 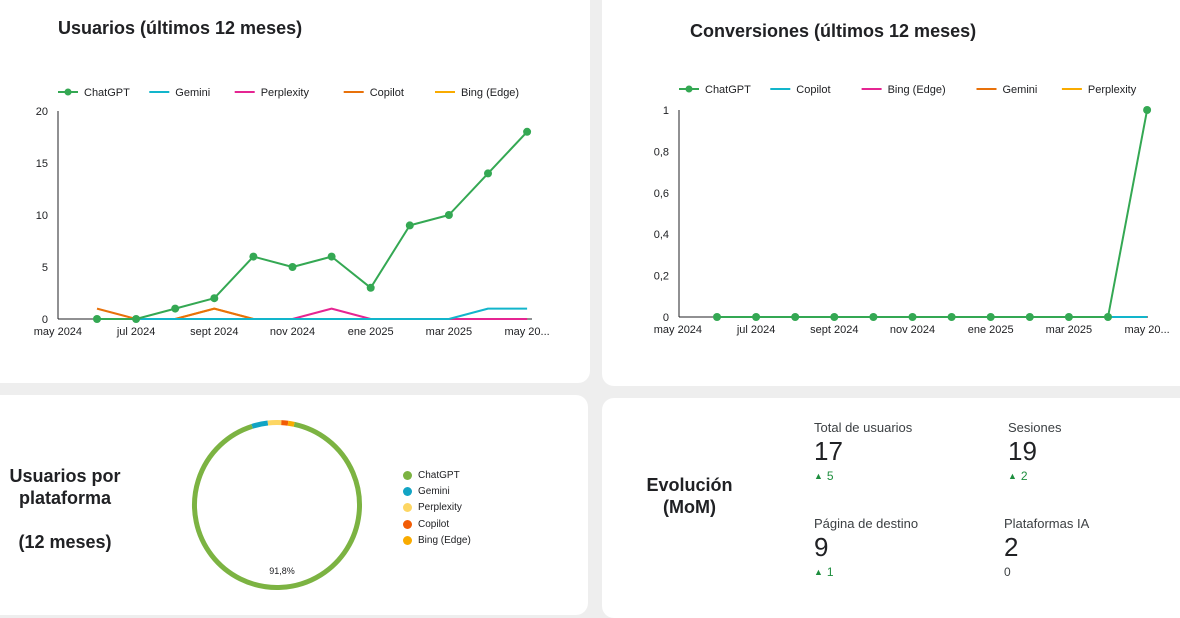 What do you see at coordinates (828, 451) in the screenshot?
I see `metric-value: 17` at bounding box center [828, 451].